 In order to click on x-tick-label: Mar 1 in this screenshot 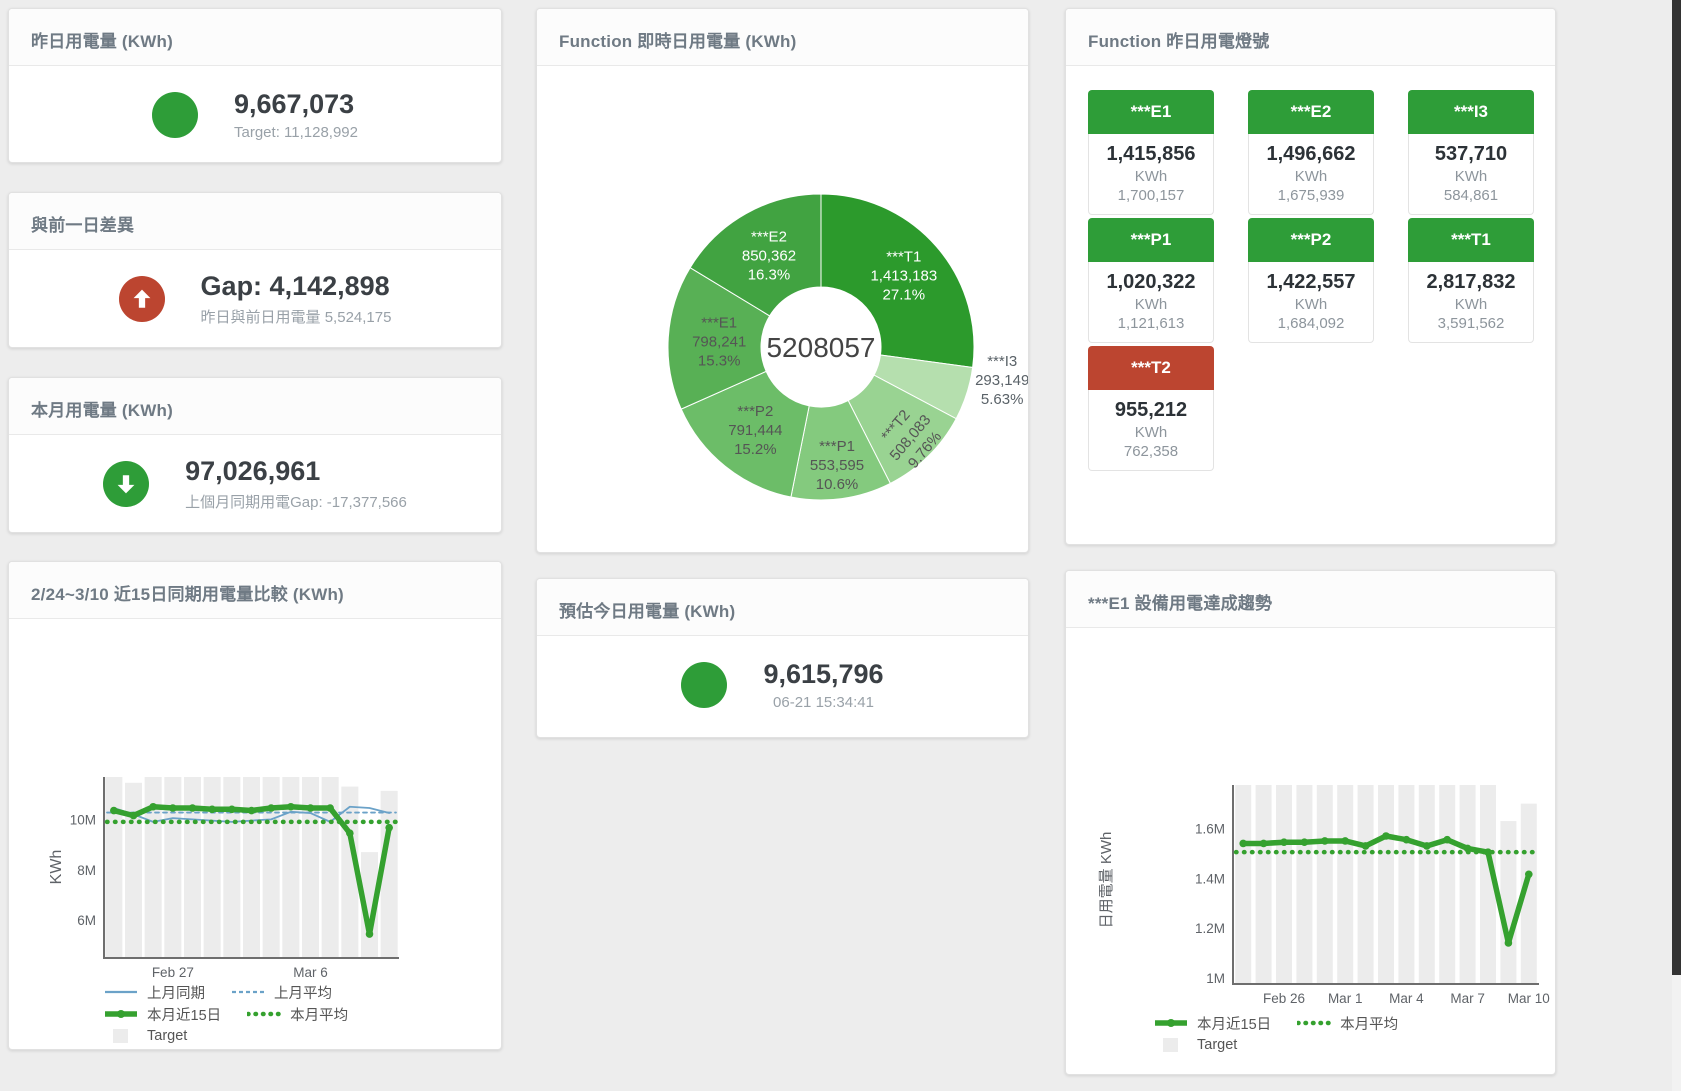, I will do `click(1345, 998)`.